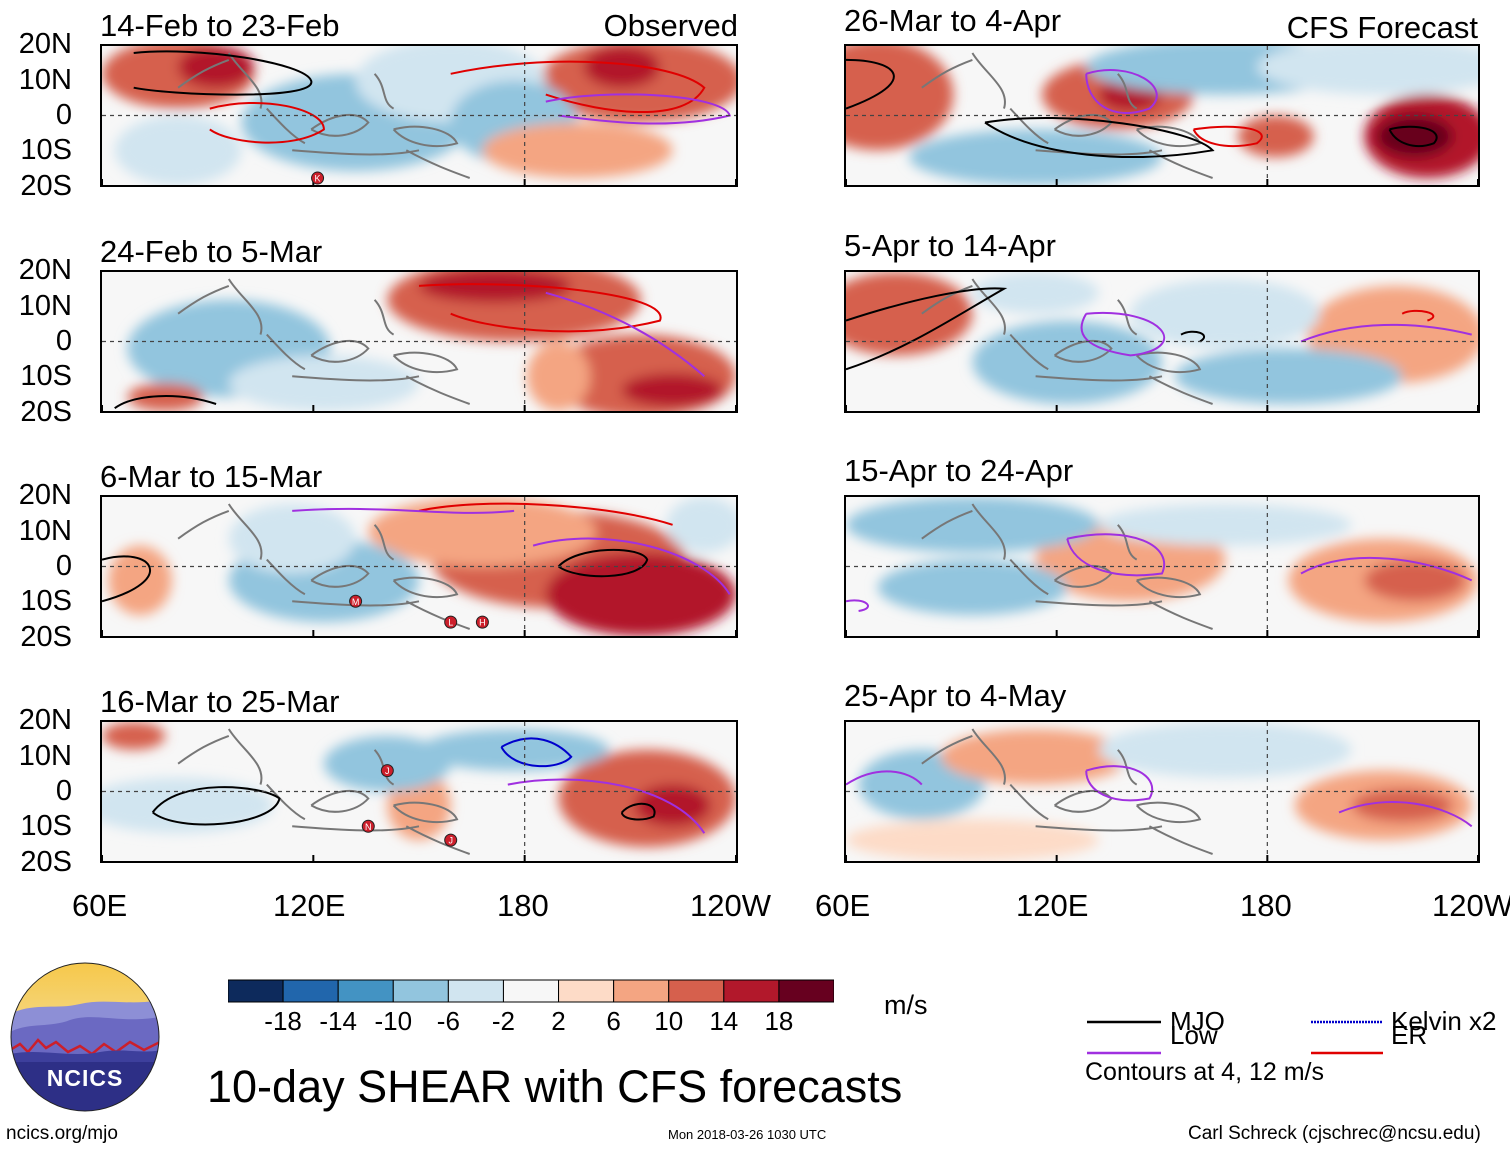 Image resolution: width=1510 pixels, height=1149 pixels. I want to click on map-panel-obs-4: J N J, so click(419, 791).